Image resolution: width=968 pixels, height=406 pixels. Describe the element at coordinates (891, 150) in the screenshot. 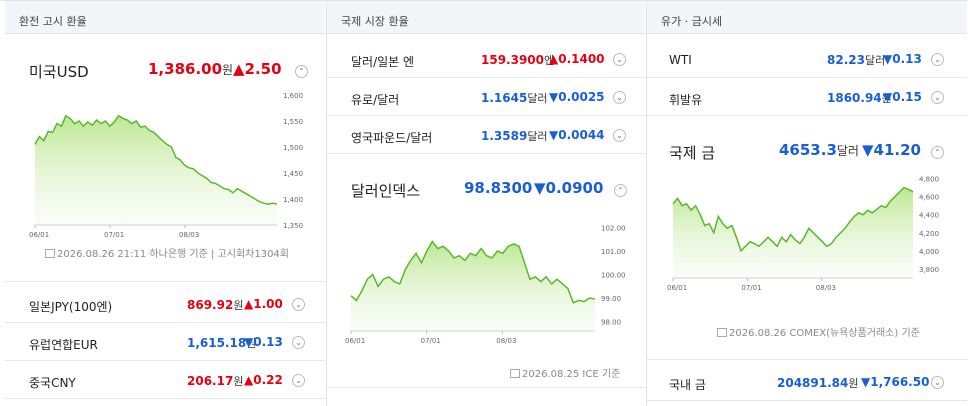

I see `gold-change: ▼41.20` at that location.